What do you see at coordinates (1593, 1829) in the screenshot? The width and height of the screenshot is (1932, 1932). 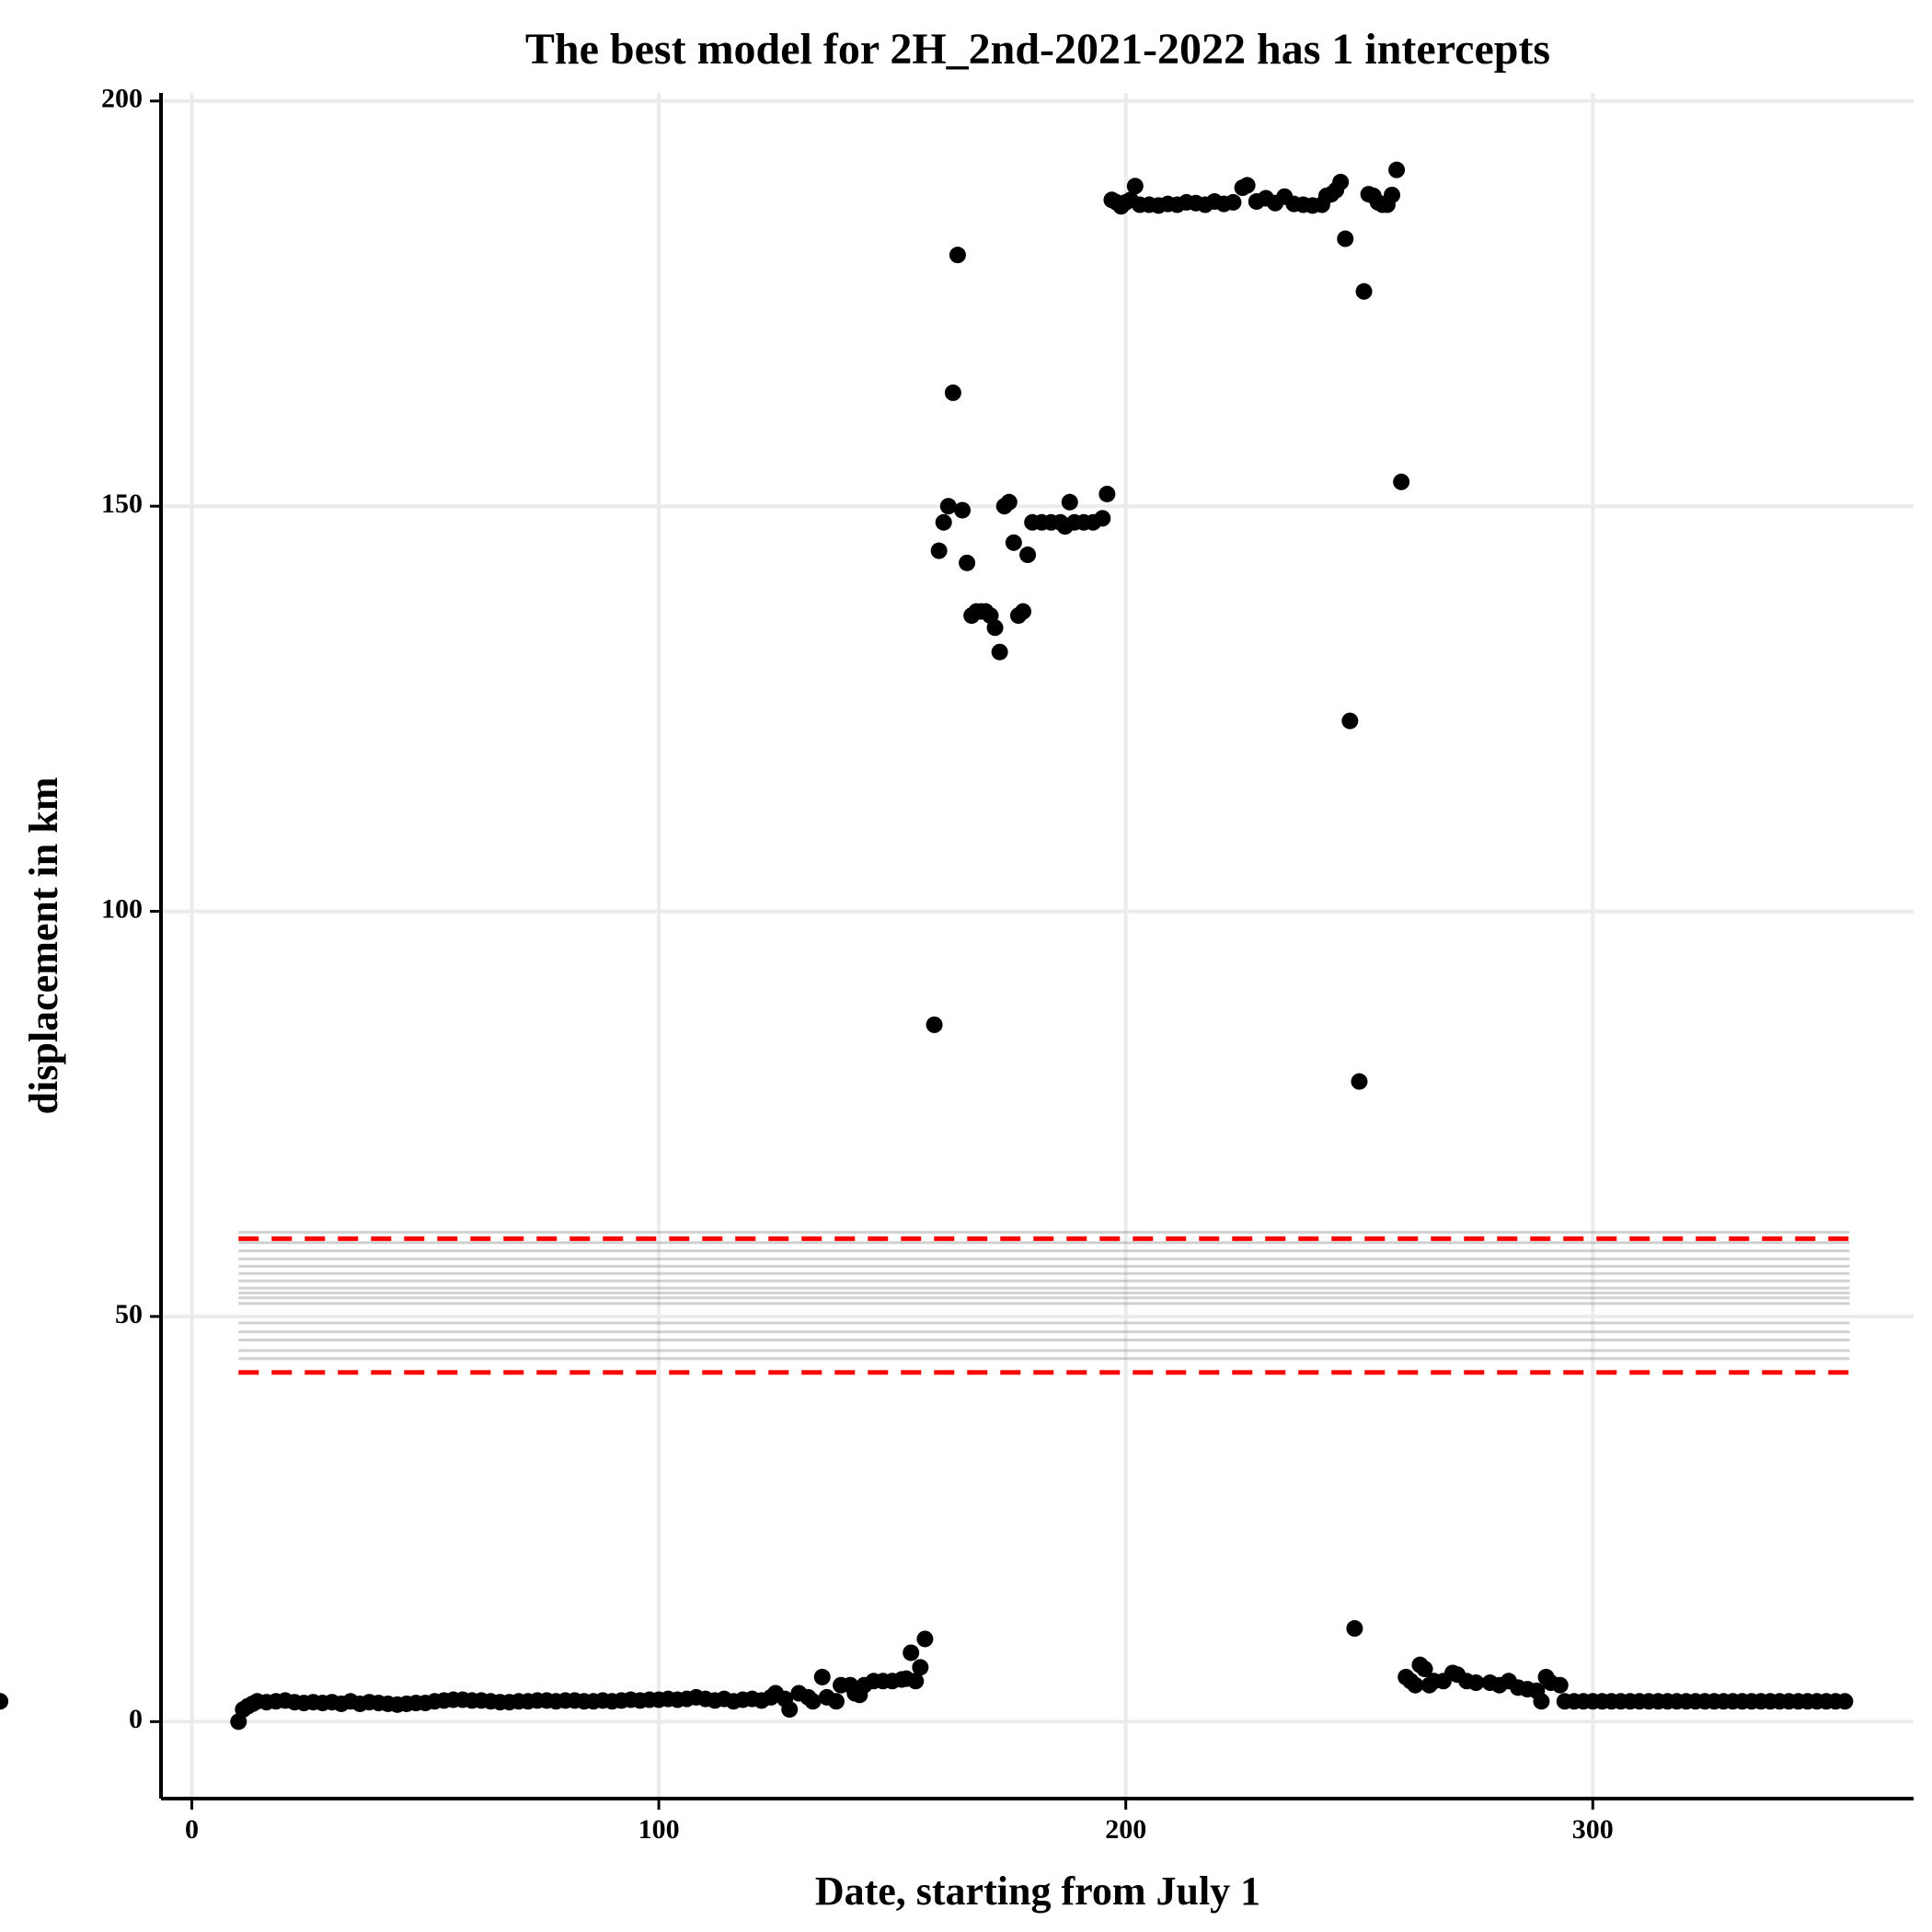 I see `x-tick-label: 300` at bounding box center [1593, 1829].